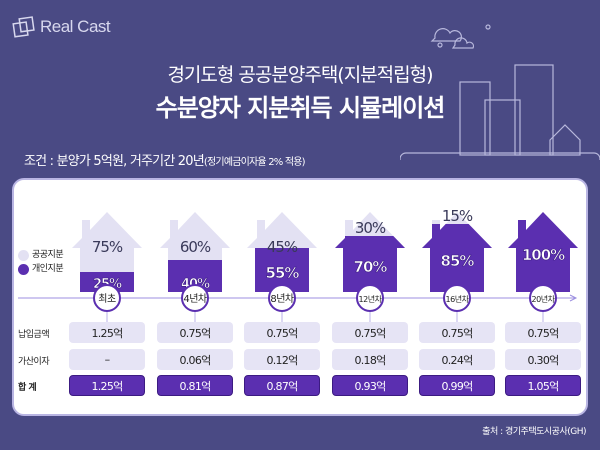 This screenshot has height=450, width=600. Describe the element at coordinates (370, 228) in the screenshot. I see `public-share-label: 30%` at that location.